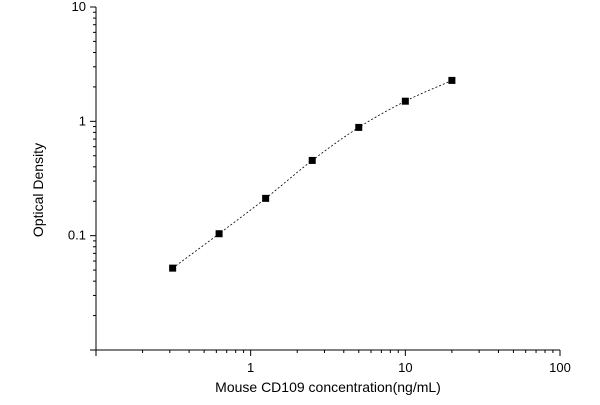  I want to click on y-tick-label: 0.1, so click(77, 235).